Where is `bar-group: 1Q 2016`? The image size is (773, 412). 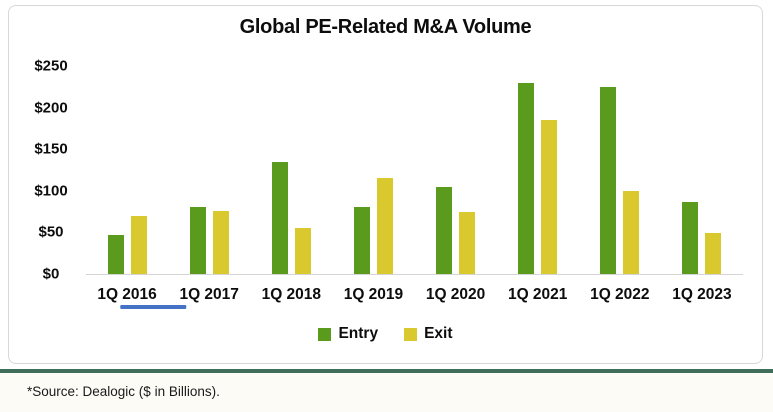
bar-group: 1Q 2016 is located at coordinates (142, 187).